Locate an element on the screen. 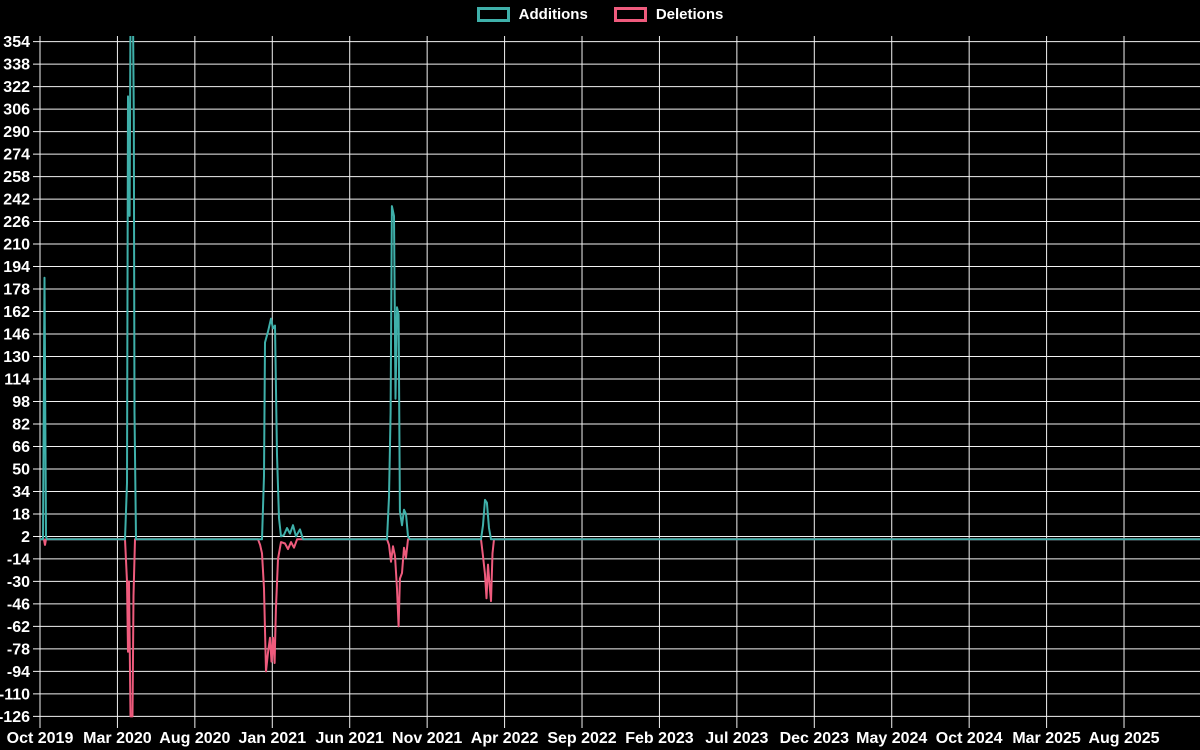 The image size is (1200, 750). x-tick-label: Apr 2022 is located at coordinates (505, 738).